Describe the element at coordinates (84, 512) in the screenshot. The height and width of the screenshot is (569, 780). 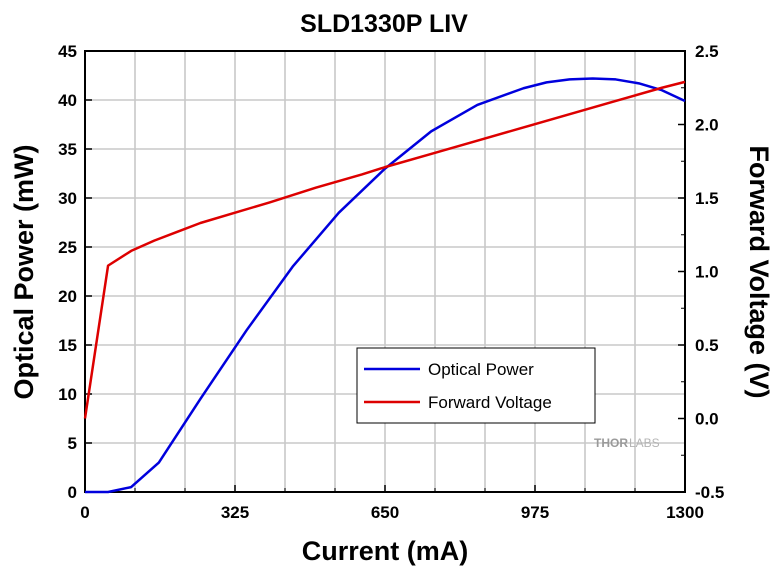
I see `x-tick-label: 0` at that location.